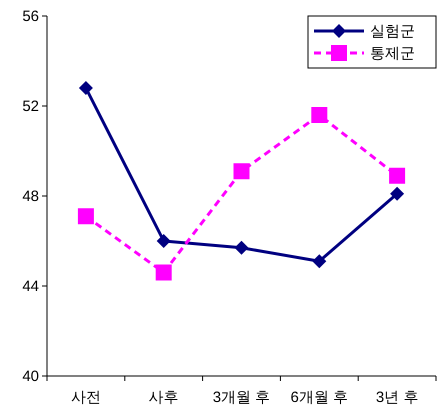 Image resolution: width=444 pixels, height=414 pixels. I want to click on legend-label: 실험군, so click(392, 31).